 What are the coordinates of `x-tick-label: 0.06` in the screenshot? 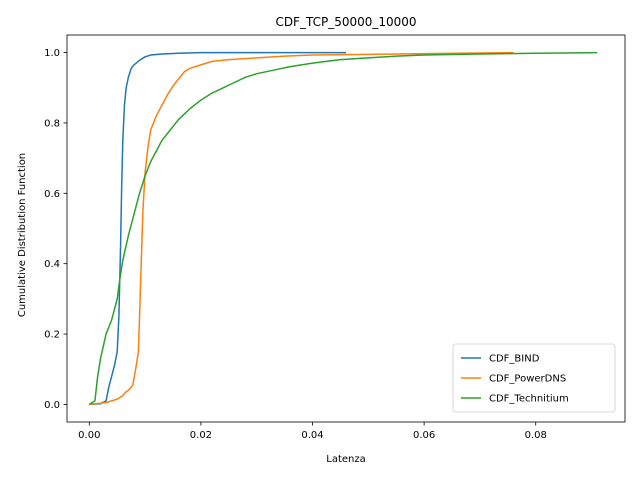 It's located at (424, 435).